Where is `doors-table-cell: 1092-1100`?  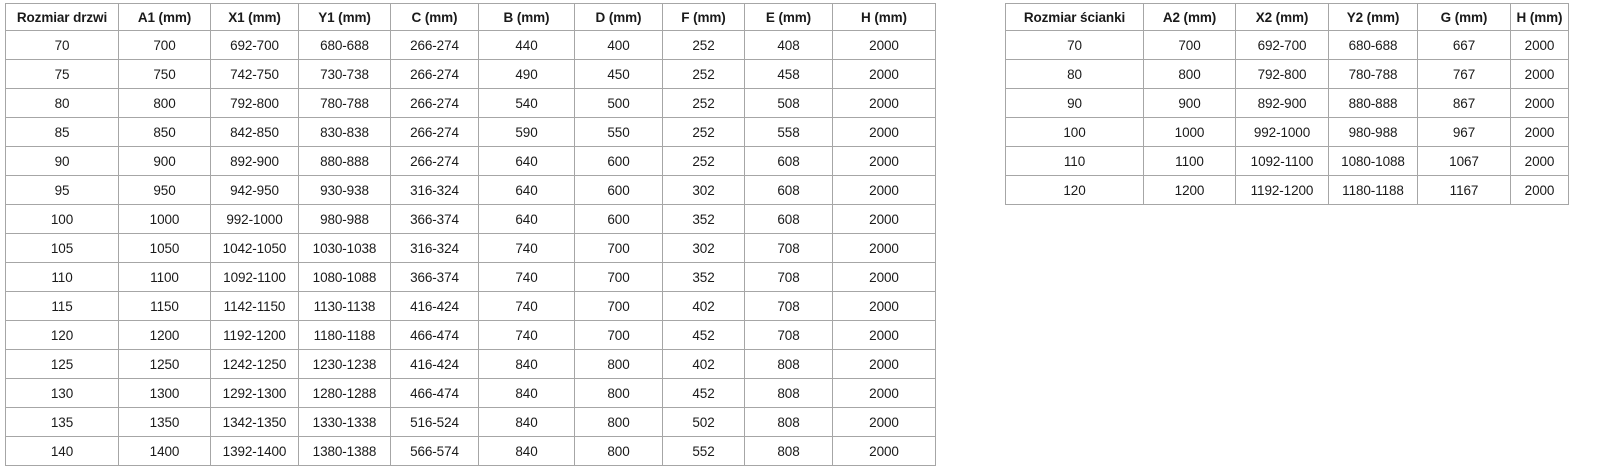
doors-table-cell: 1092-1100 is located at coordinates (254, 277).